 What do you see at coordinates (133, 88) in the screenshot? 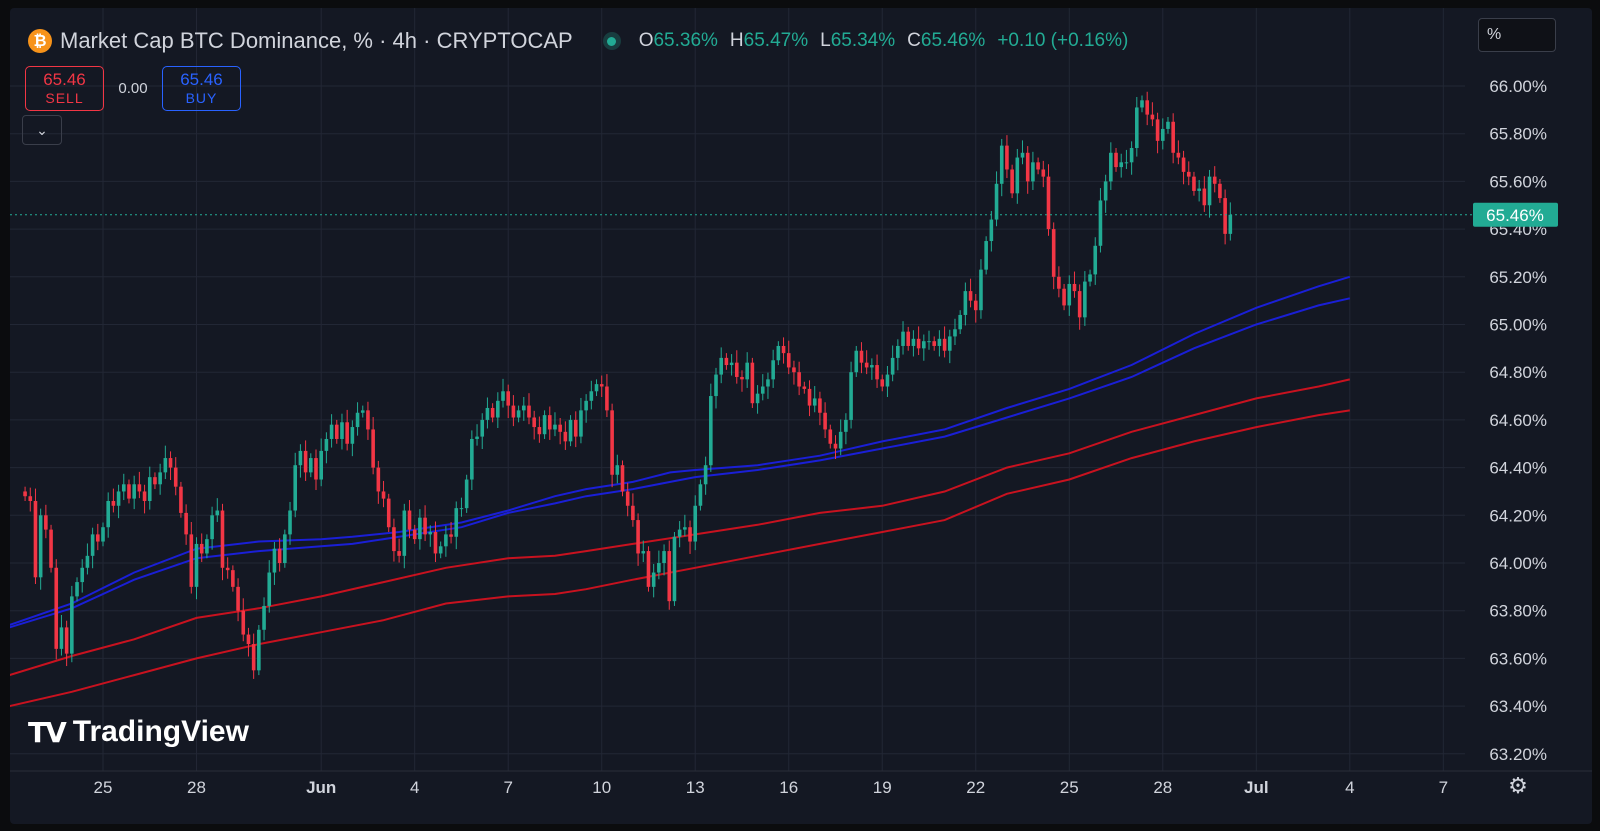
I see `spread-value: 0.00` at bounding box center [133, 88].